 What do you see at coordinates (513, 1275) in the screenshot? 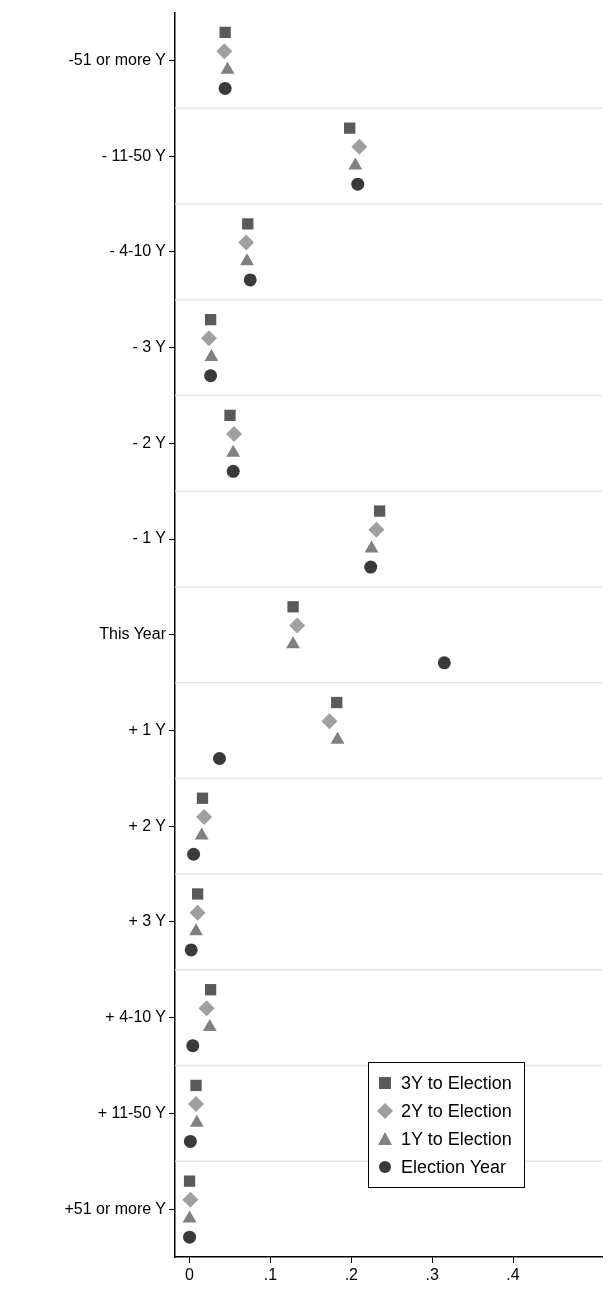
I see `x-tick-label: .4` at bounding box center [513, 1275].